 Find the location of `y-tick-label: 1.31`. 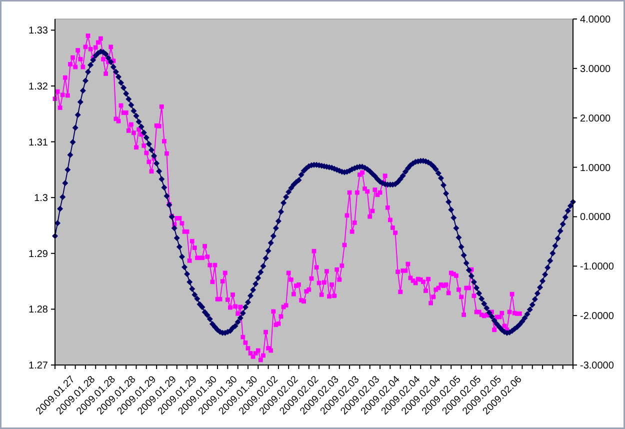

y-tick-label: 1.31 is located at coordinates (38, 142).